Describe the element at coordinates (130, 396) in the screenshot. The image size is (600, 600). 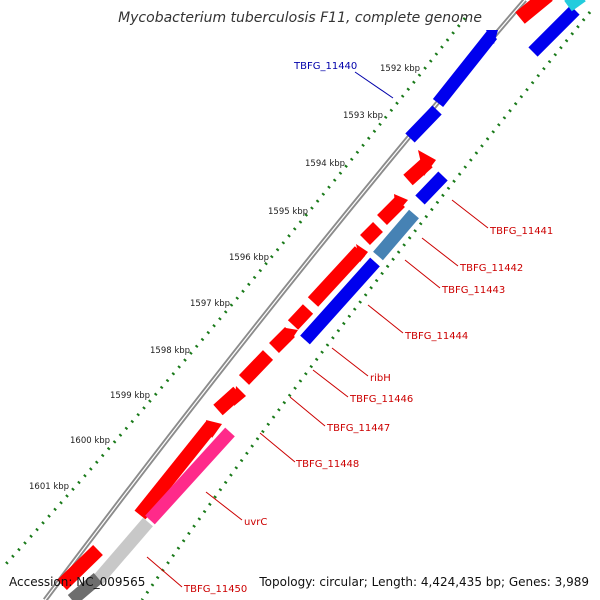
I see `kbp-label: 1599 kbp` at that location.